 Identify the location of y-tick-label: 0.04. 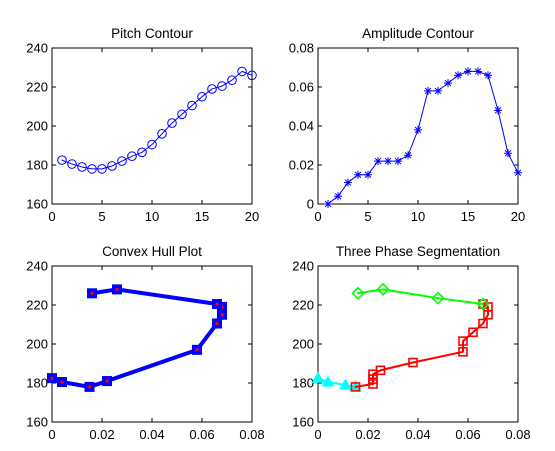
(301, 126).